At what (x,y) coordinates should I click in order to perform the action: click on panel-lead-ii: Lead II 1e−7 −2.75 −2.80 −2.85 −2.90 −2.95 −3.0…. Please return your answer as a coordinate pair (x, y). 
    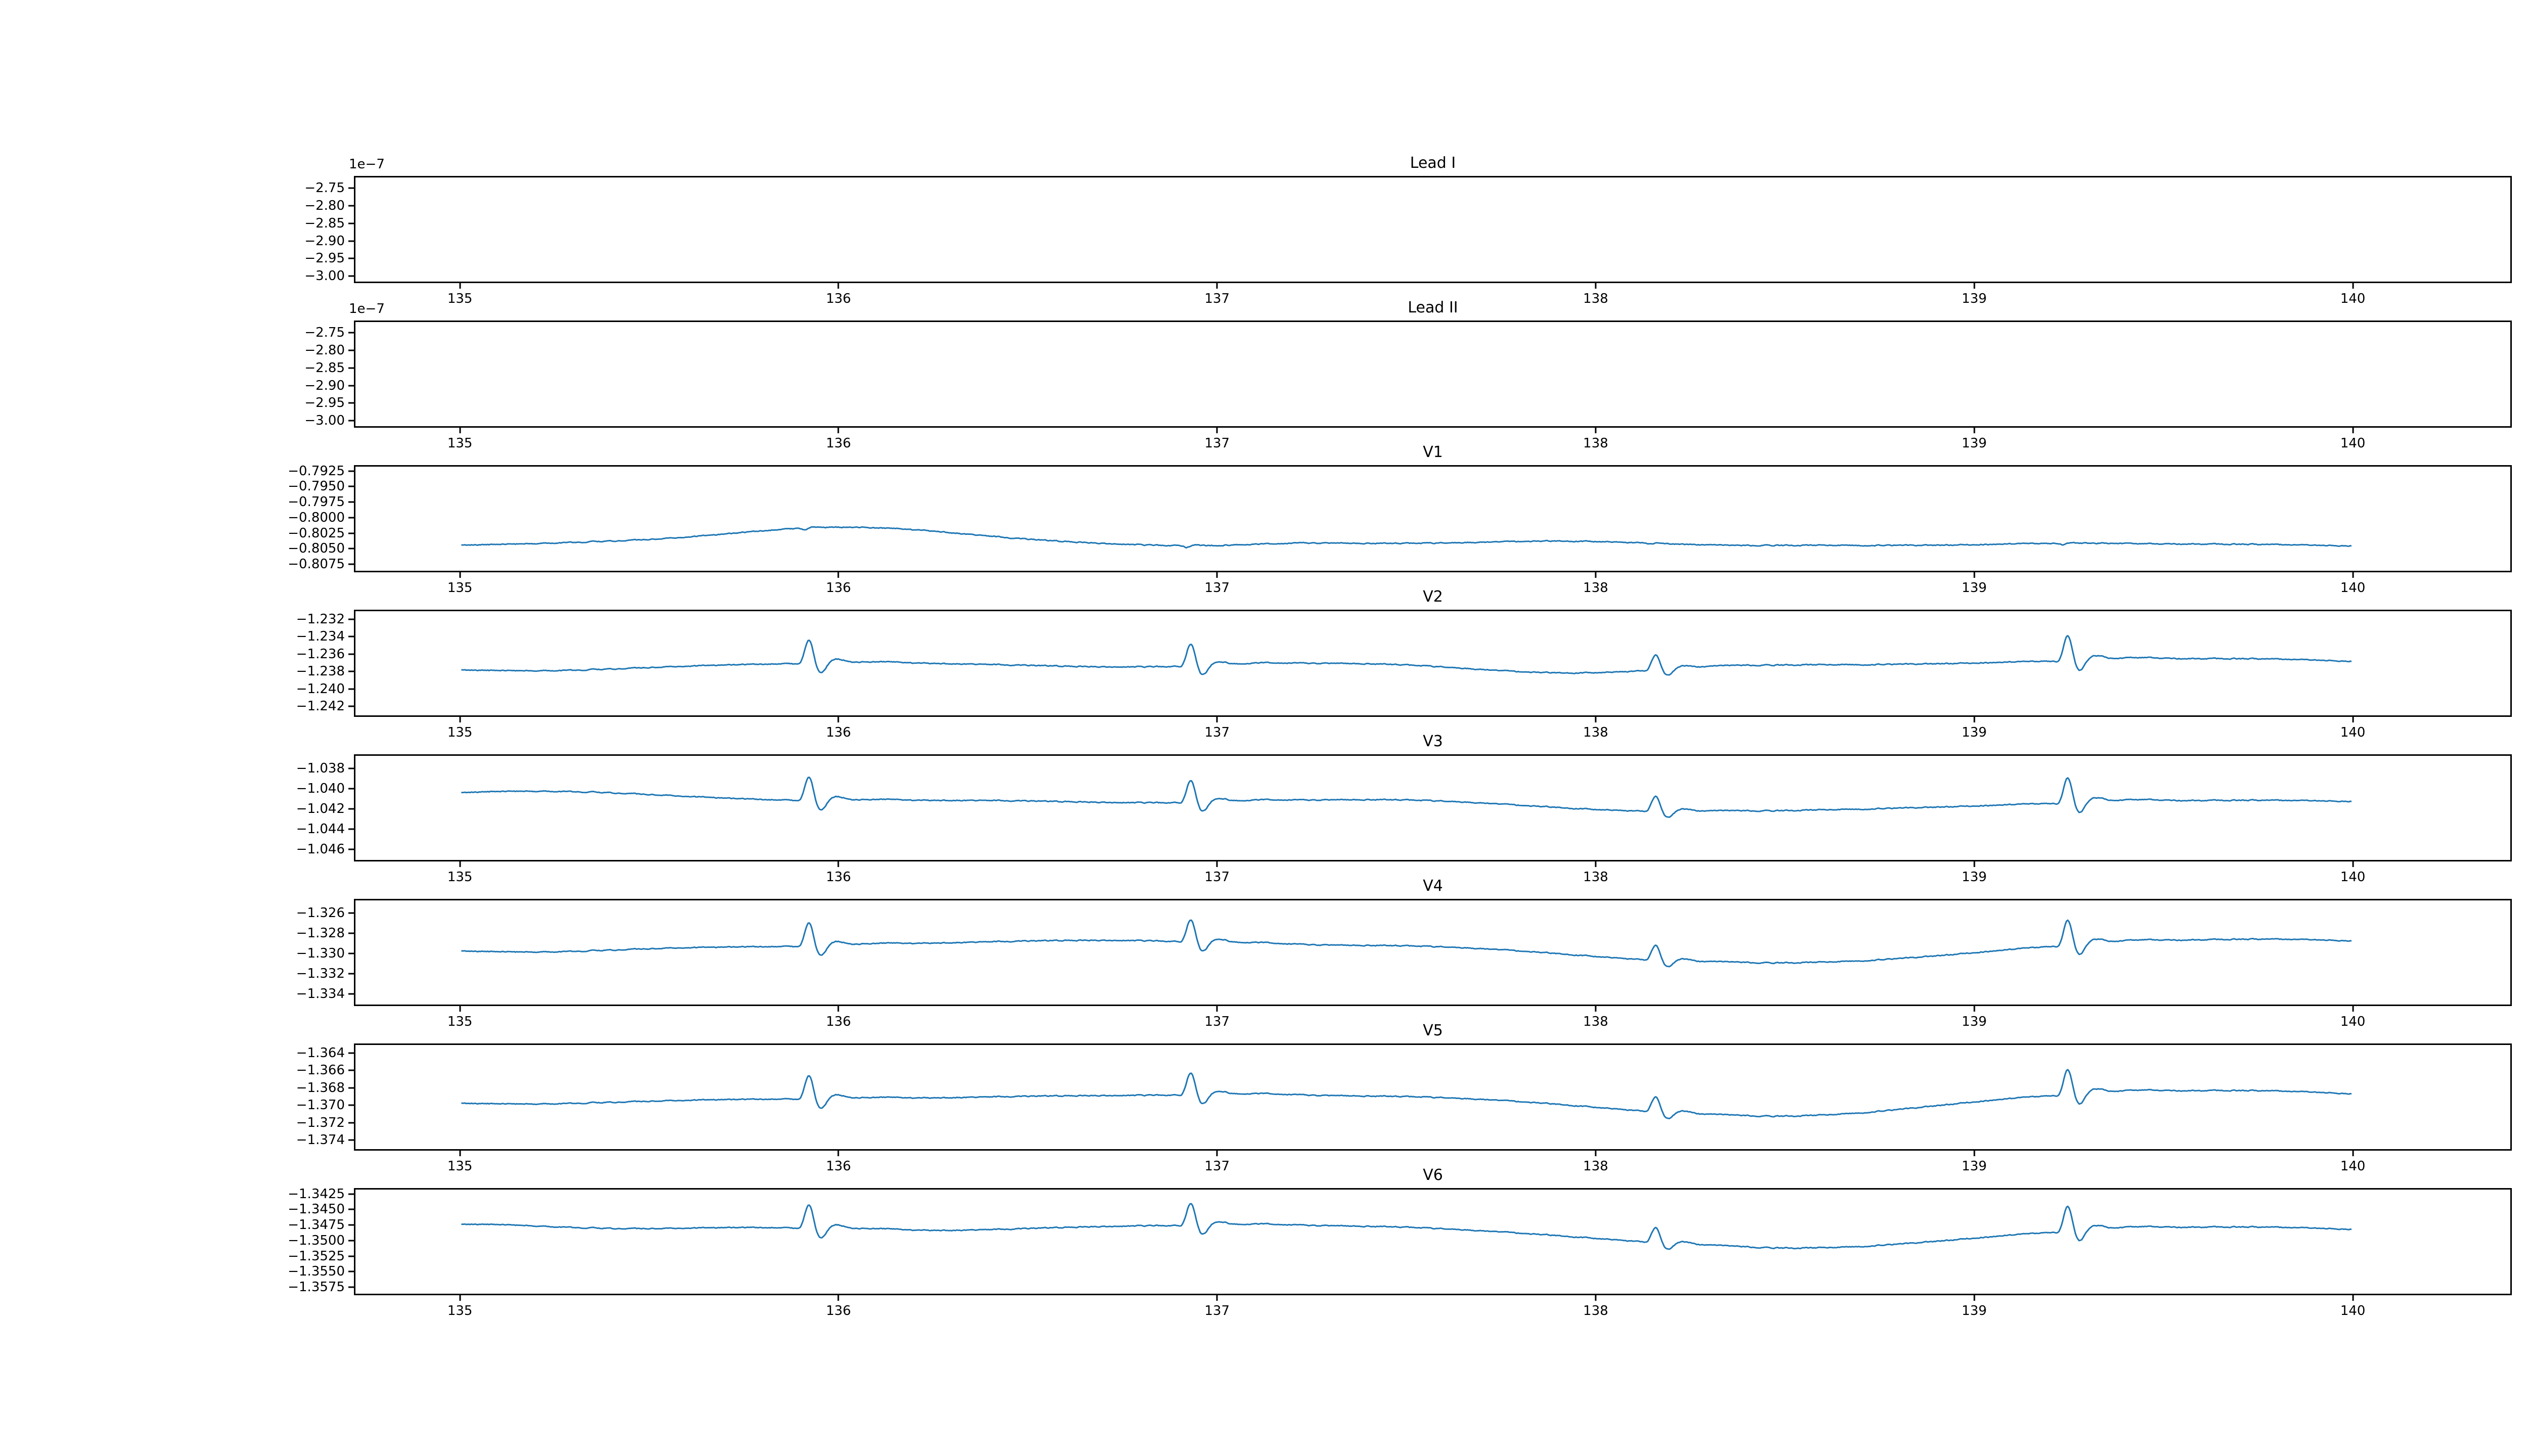
    Looking at the image, I should click on (1264, 382).